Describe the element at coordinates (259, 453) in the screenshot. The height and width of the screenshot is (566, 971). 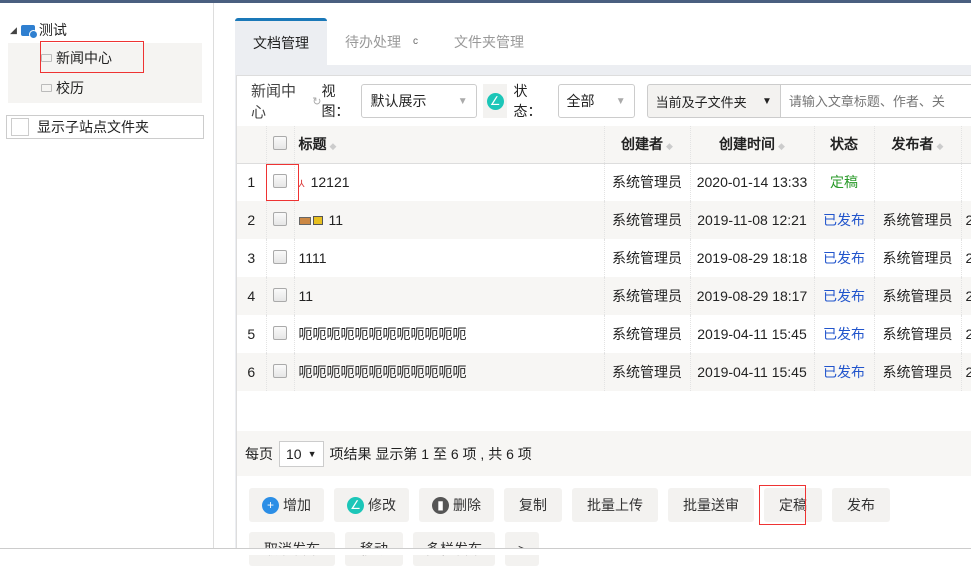
I see `per-page-label: 每页` at that location.